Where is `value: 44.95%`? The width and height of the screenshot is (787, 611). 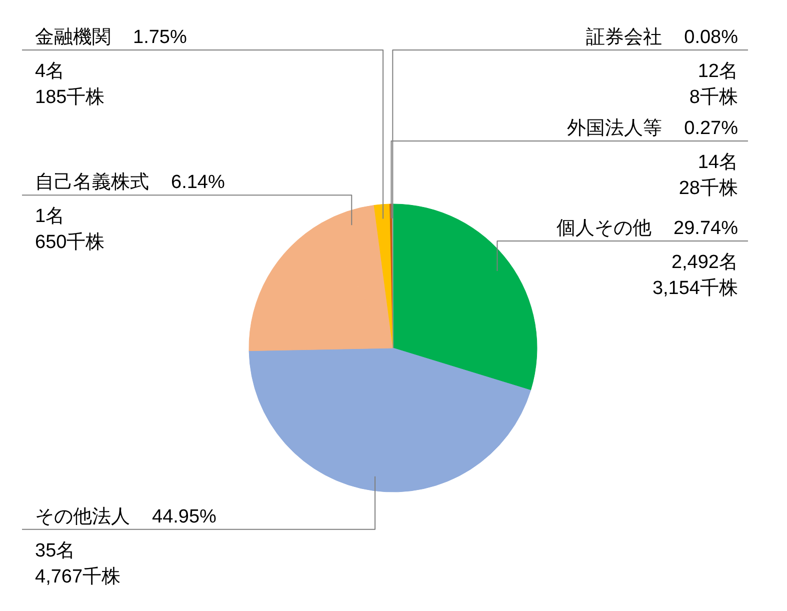
value: 44.95% is located at coordinates (184, 517).